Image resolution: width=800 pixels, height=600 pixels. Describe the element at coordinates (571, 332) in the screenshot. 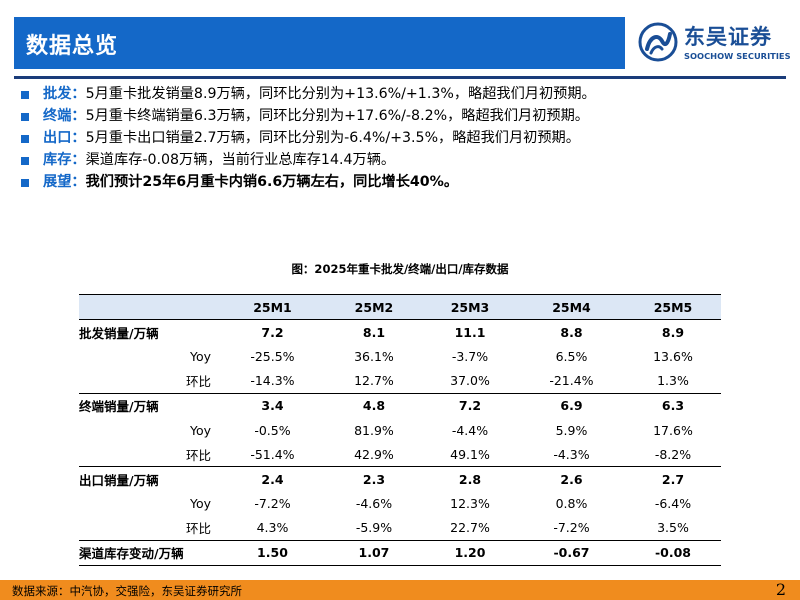

I see `table-cell: 8.8` at that location.